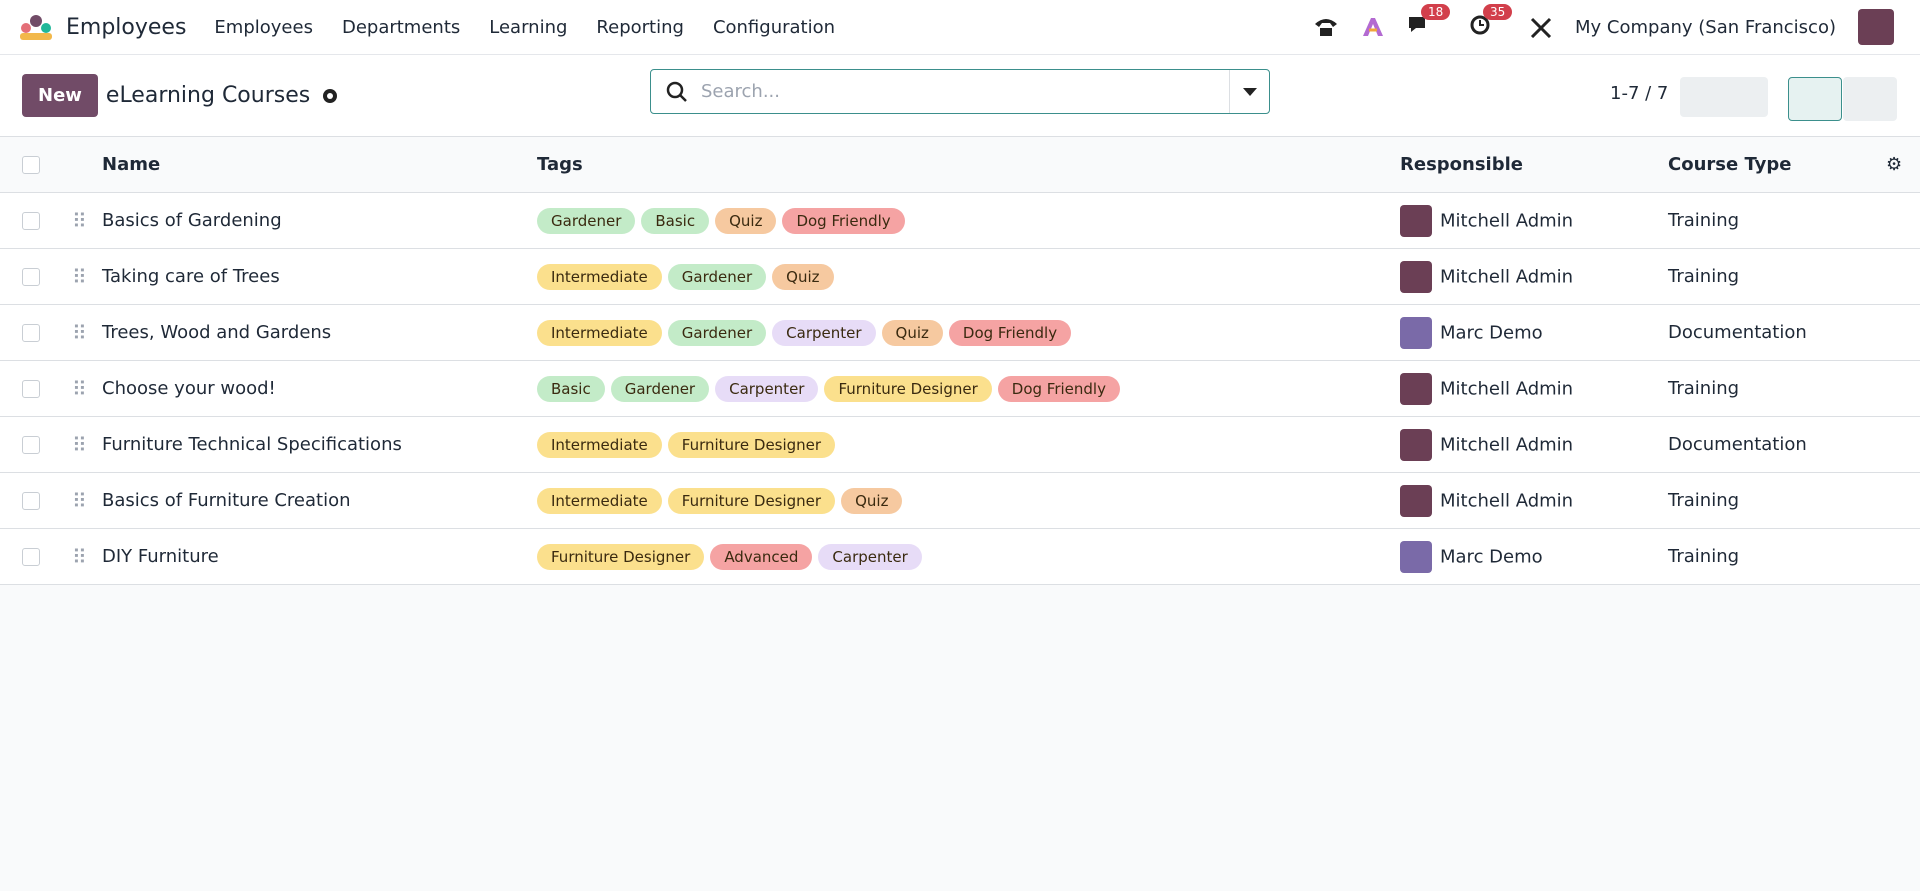 The height and width of the screenshot is (891, 1920). Describe the element at coordinates (1730, 164) in the screenshot. I see `column-header: Course Type` at that location.